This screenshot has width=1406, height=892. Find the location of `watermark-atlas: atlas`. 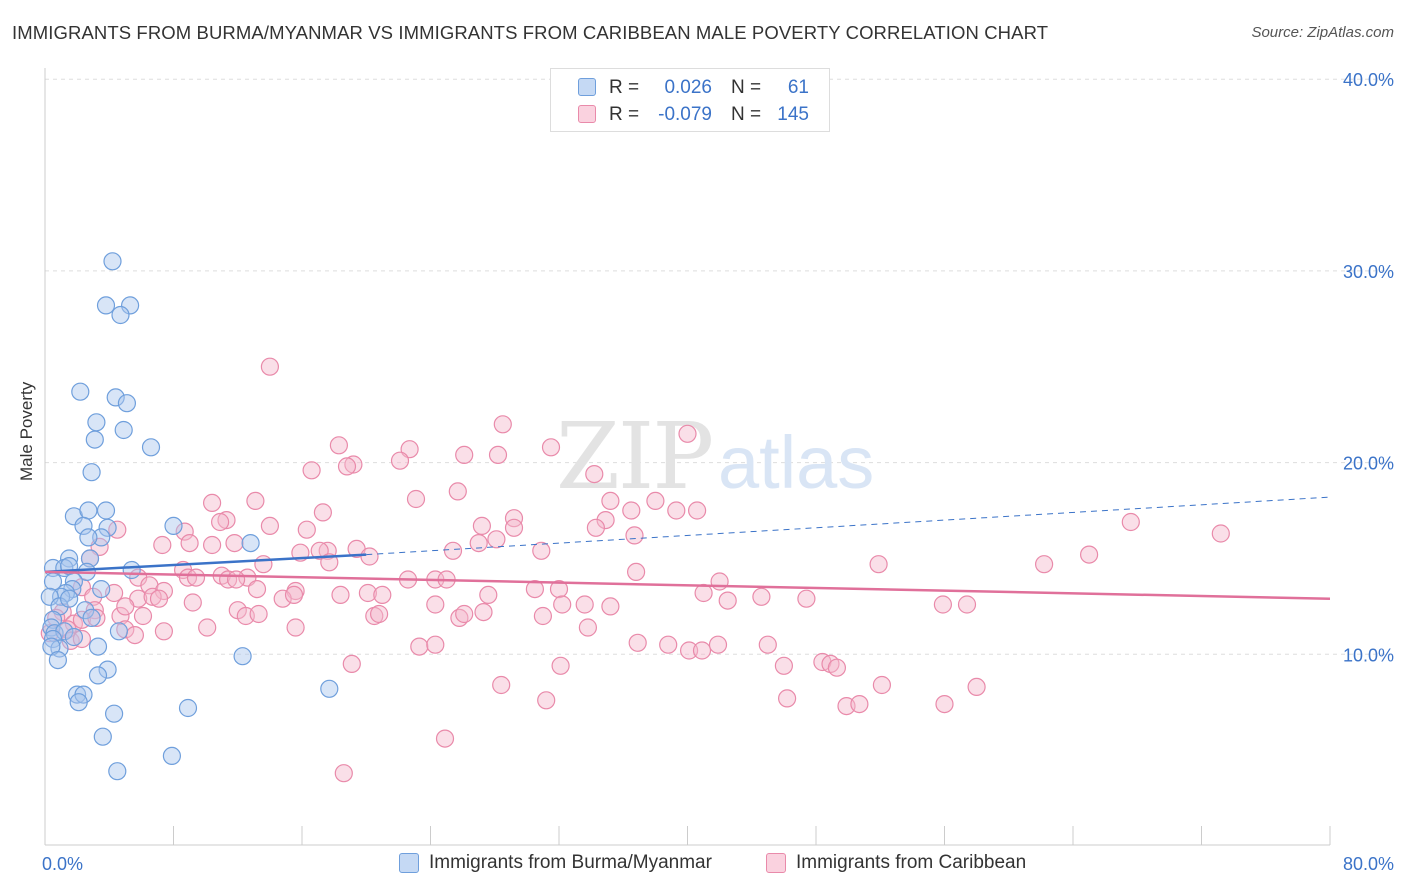

watermark-atlas: atlas is located at coordinates (796, 462).